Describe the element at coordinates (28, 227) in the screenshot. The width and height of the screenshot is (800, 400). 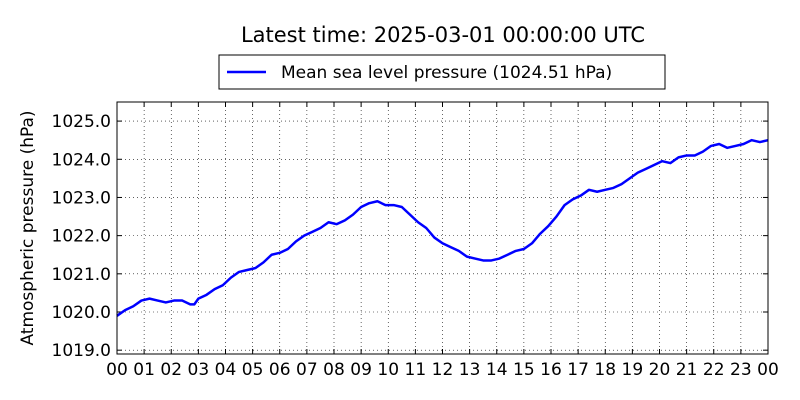
I see `y-axis-label: Atmospheric pressure (hPa)` at that location.